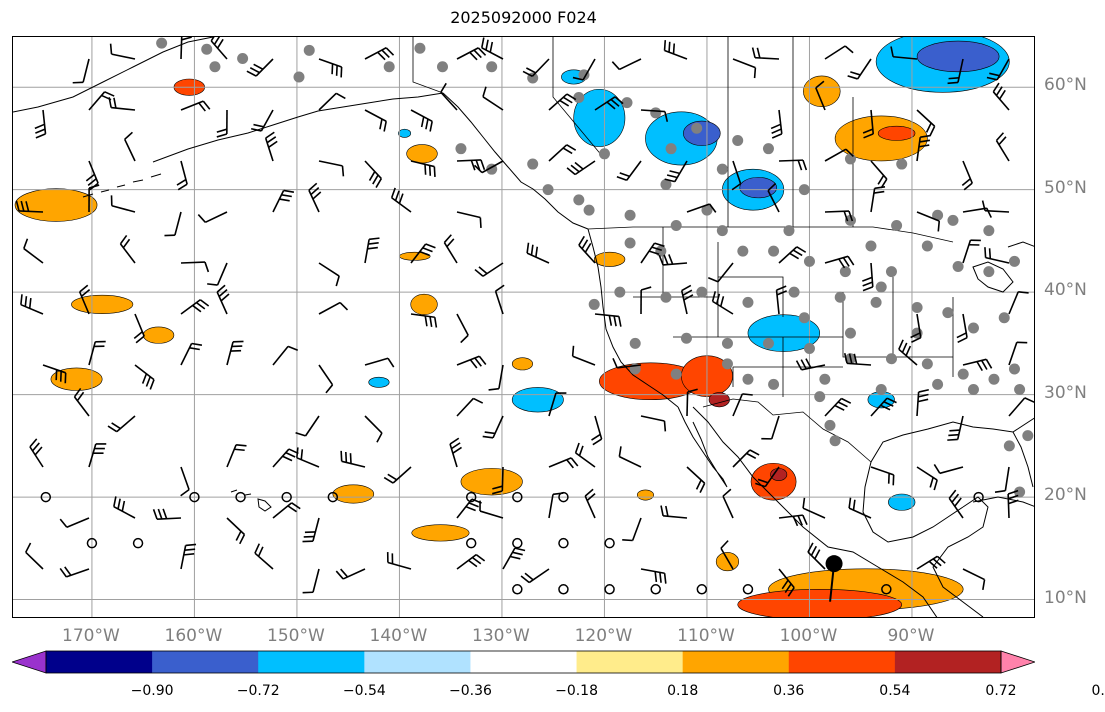 Image resolution: width=1105 pixels, height=712 pixels. What do you see at coordinates (1023, 459) in the screenshot?
I see `florida` at bounding box center [1023, 459].